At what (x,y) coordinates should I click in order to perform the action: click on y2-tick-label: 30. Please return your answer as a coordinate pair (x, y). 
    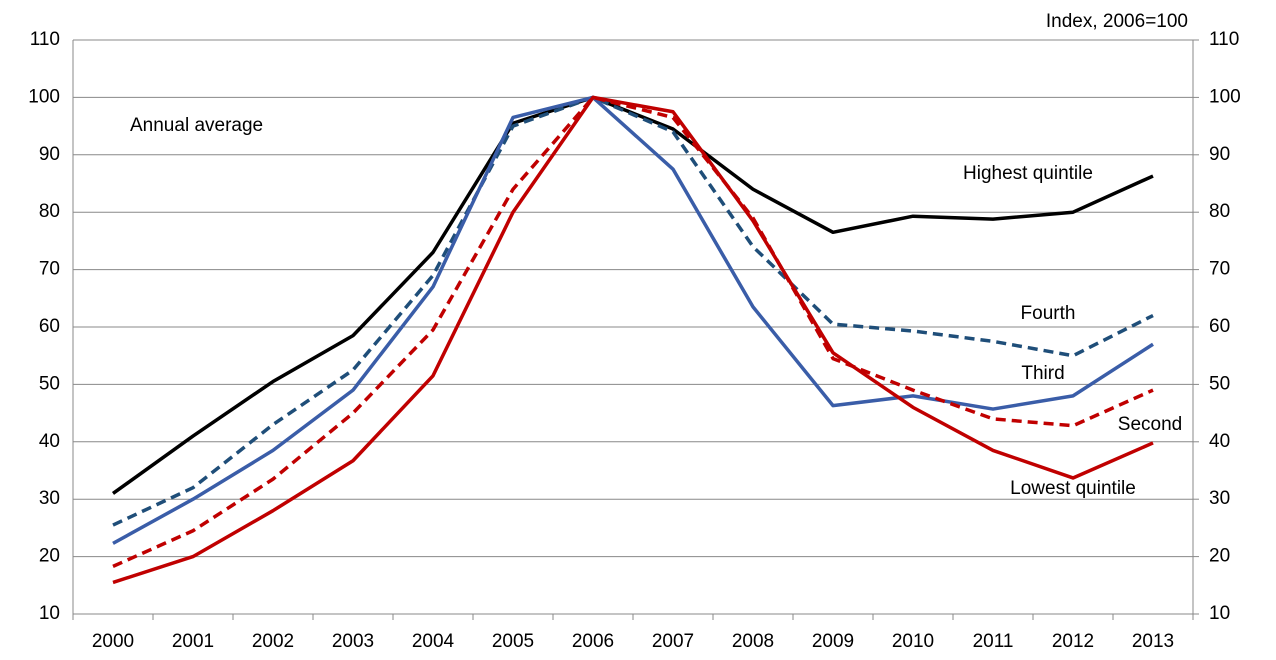
    Looking at the image, I should click on (1219, 498).